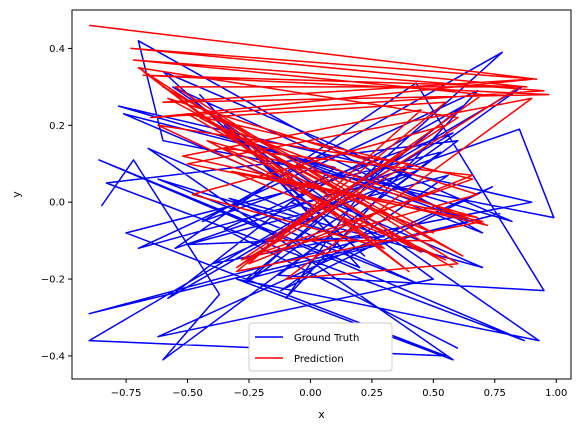 The height and width of the screenshot is (432, 579). What do you see at coordinates (321, 414) in the screenshot?
I see `x-axis-label: x` at bounding box center [321, 414].